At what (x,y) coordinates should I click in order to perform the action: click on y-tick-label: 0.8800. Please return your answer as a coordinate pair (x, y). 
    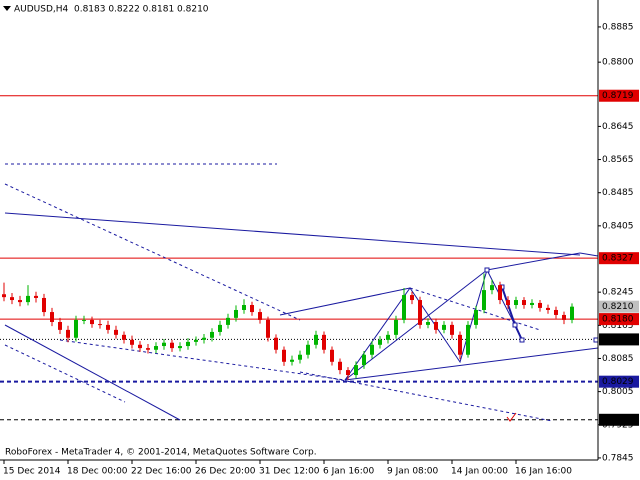
    Looking at the image, I should click on (618, 63).